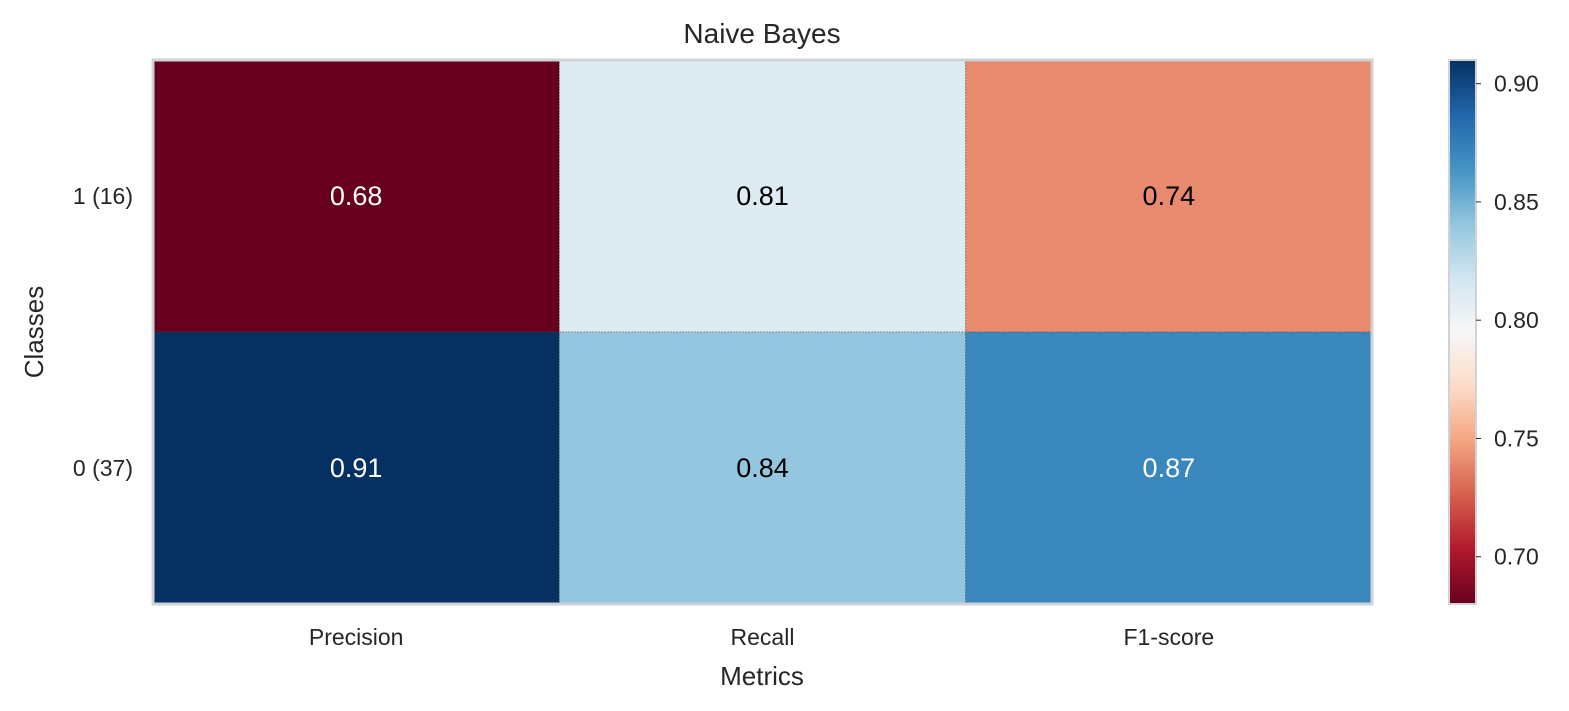 The height and width of the screenshot is (711, 1569). I want to click on cell-value-label: 0.87, so click(1169, 468).